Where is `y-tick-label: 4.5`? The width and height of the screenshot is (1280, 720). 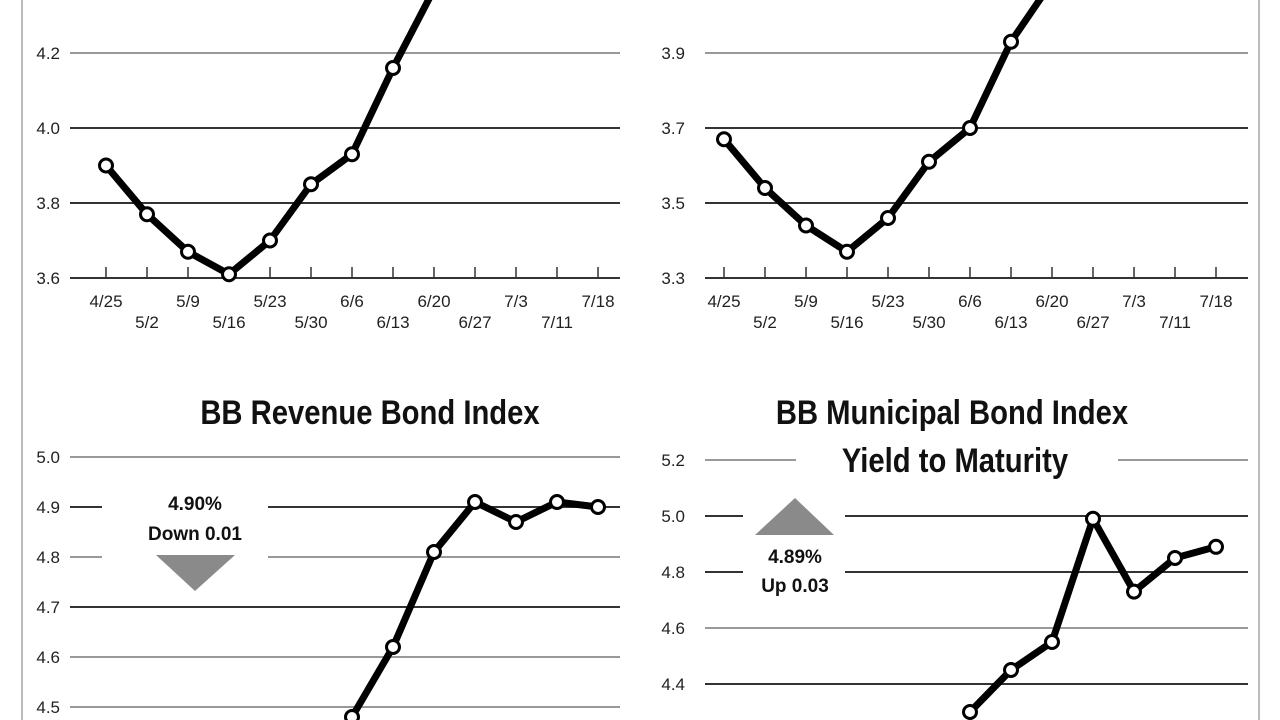 y-tick-label: 4.5 is located at coordinates (48, 707).